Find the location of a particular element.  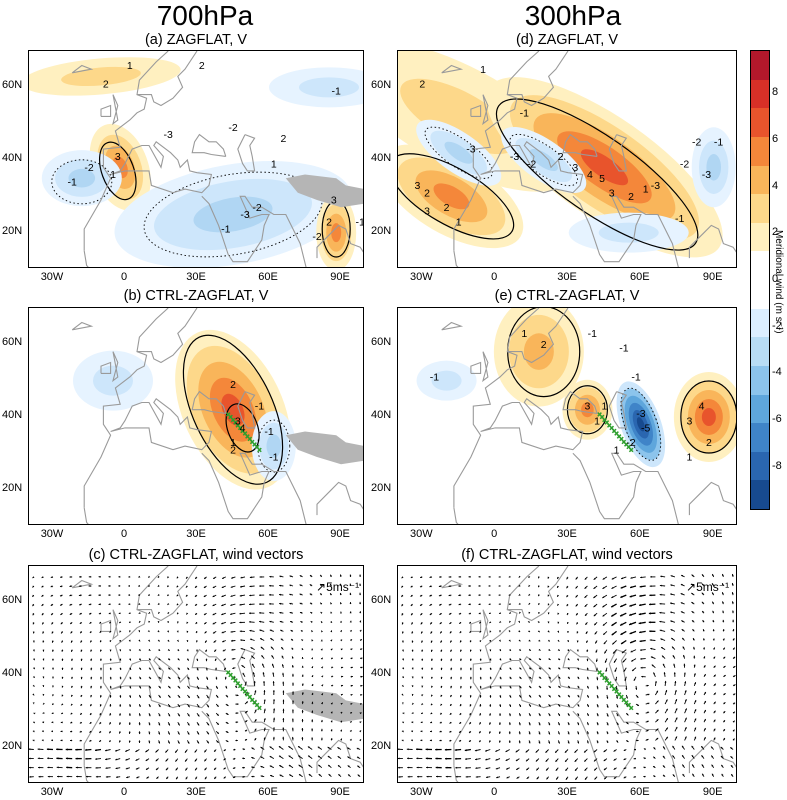

contour-label-e: 3 is located at coordinates (587, 407).